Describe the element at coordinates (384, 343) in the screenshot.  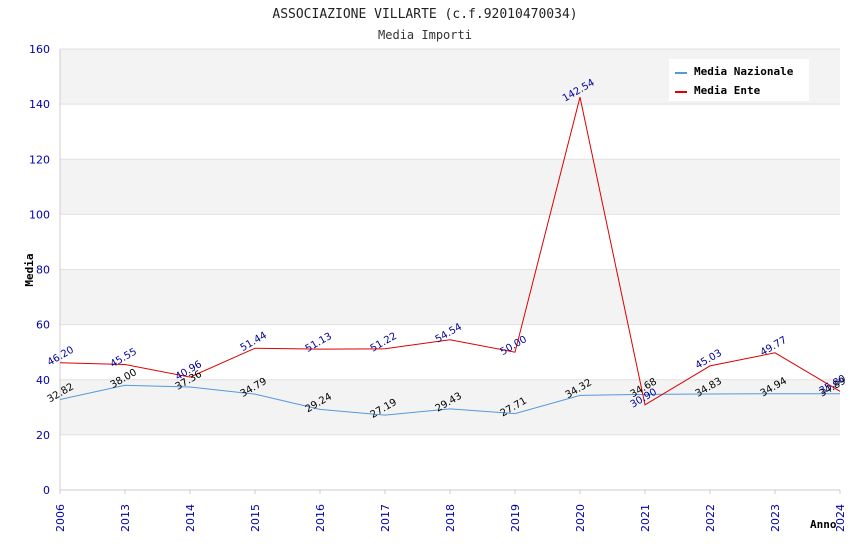
I see `data-label: 51.22` at that location.